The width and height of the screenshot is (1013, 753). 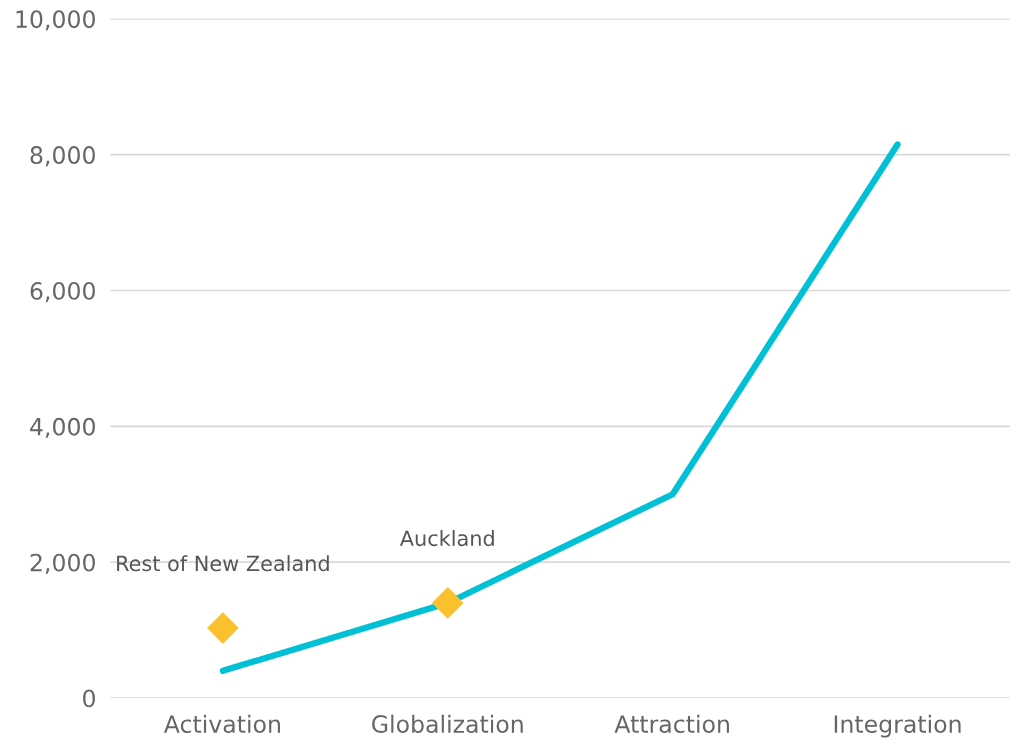 What do you see at coordinates (89, 698) in the screenshot?
I see `y-tick-label: 0` at bounding box center [89, 698].